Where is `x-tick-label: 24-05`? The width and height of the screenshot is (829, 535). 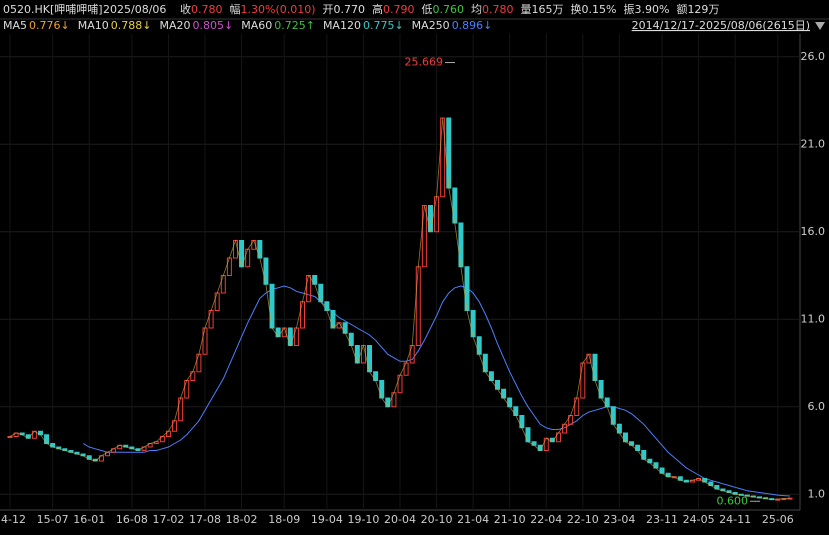
x-tick-label: 24-05 is located at coordinates (699, 519).